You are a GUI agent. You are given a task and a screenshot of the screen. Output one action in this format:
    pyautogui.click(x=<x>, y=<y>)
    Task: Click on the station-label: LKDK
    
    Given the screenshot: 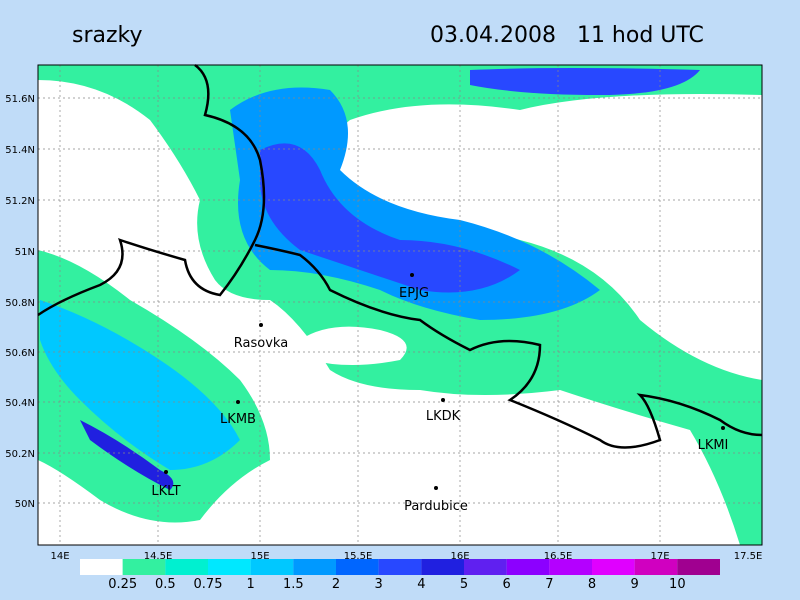 What is the action you would take?
    pyautogui.click(x=443, y=416)
    